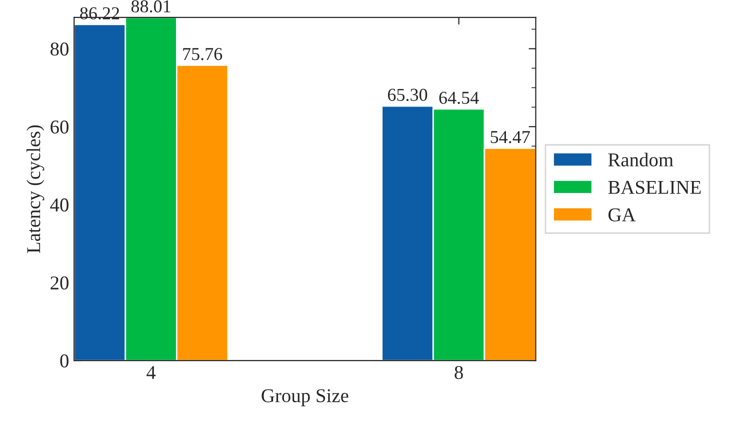  I want to click on data-label: 88.01, so click(150, 6).